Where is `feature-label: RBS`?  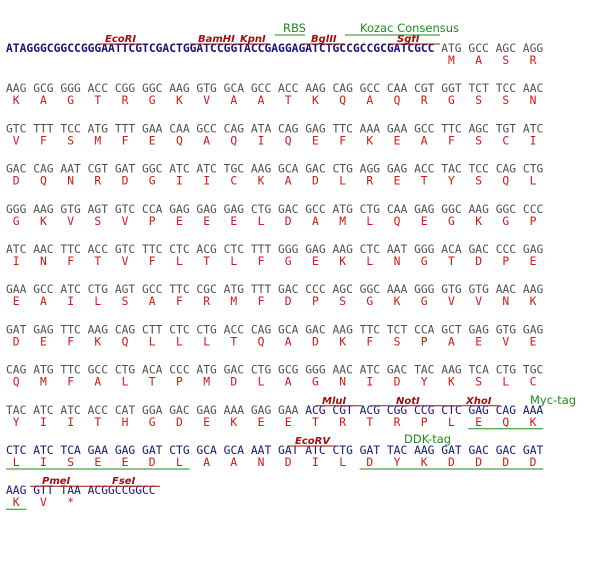
feature-label: RBS is located at coordinates (294, 28).